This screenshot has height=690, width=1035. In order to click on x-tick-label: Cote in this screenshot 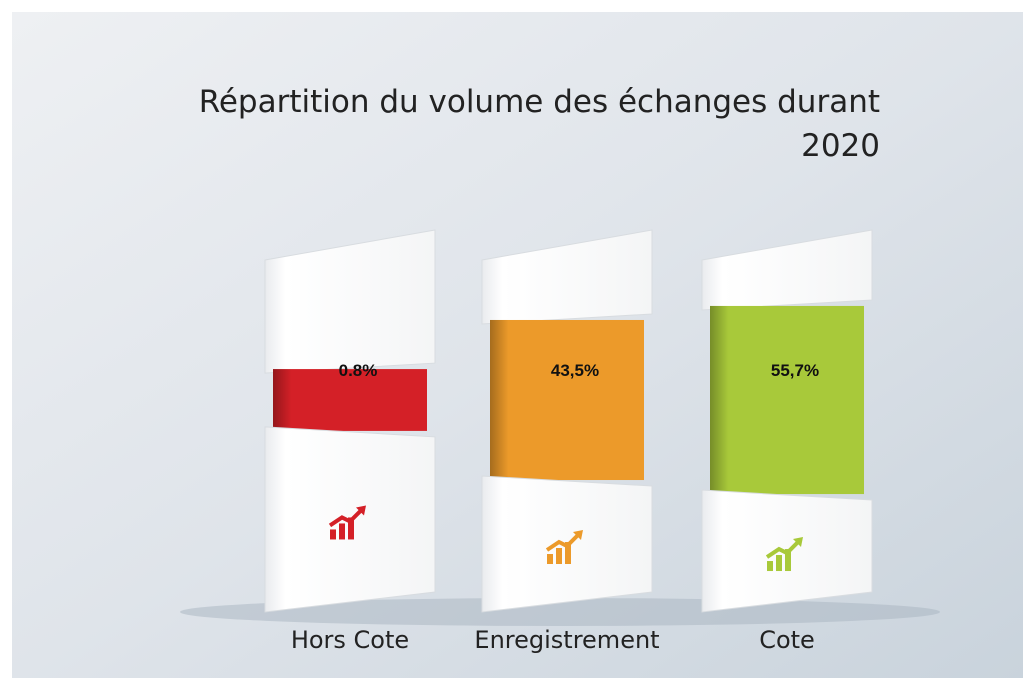, I will do `click(787, 640)`.